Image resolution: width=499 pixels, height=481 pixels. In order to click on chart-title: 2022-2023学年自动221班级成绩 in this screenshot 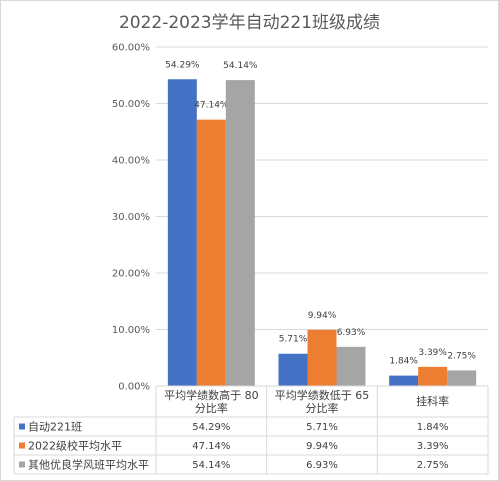, I will do `click(249, 23)`.